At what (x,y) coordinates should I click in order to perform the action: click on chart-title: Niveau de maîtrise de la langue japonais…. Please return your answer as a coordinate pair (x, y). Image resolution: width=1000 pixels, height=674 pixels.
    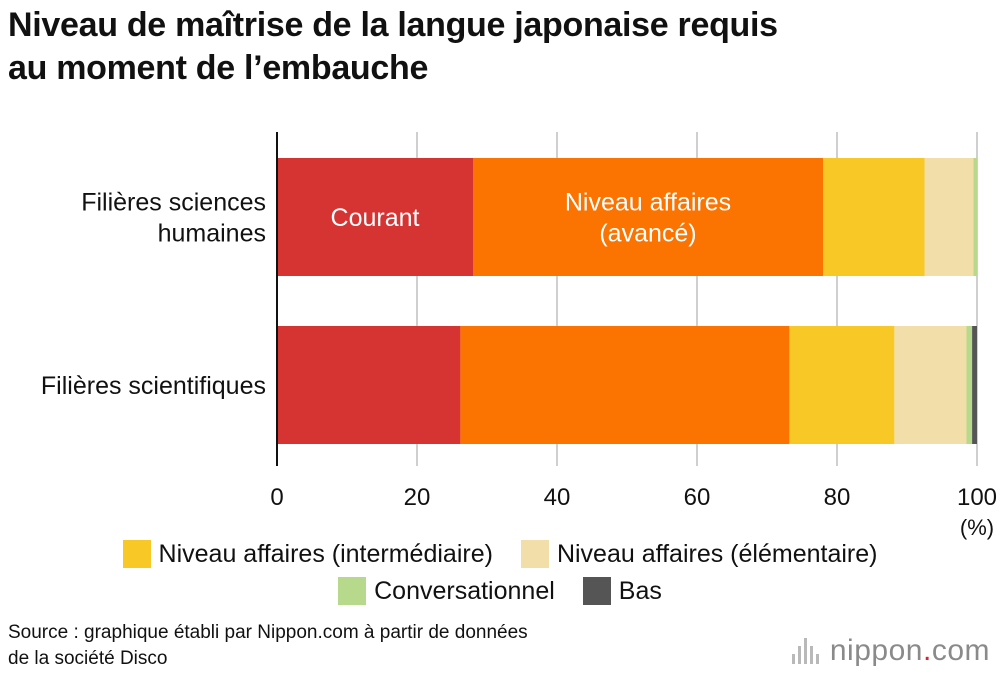
    Looking at the image, I should click on (498, 47).